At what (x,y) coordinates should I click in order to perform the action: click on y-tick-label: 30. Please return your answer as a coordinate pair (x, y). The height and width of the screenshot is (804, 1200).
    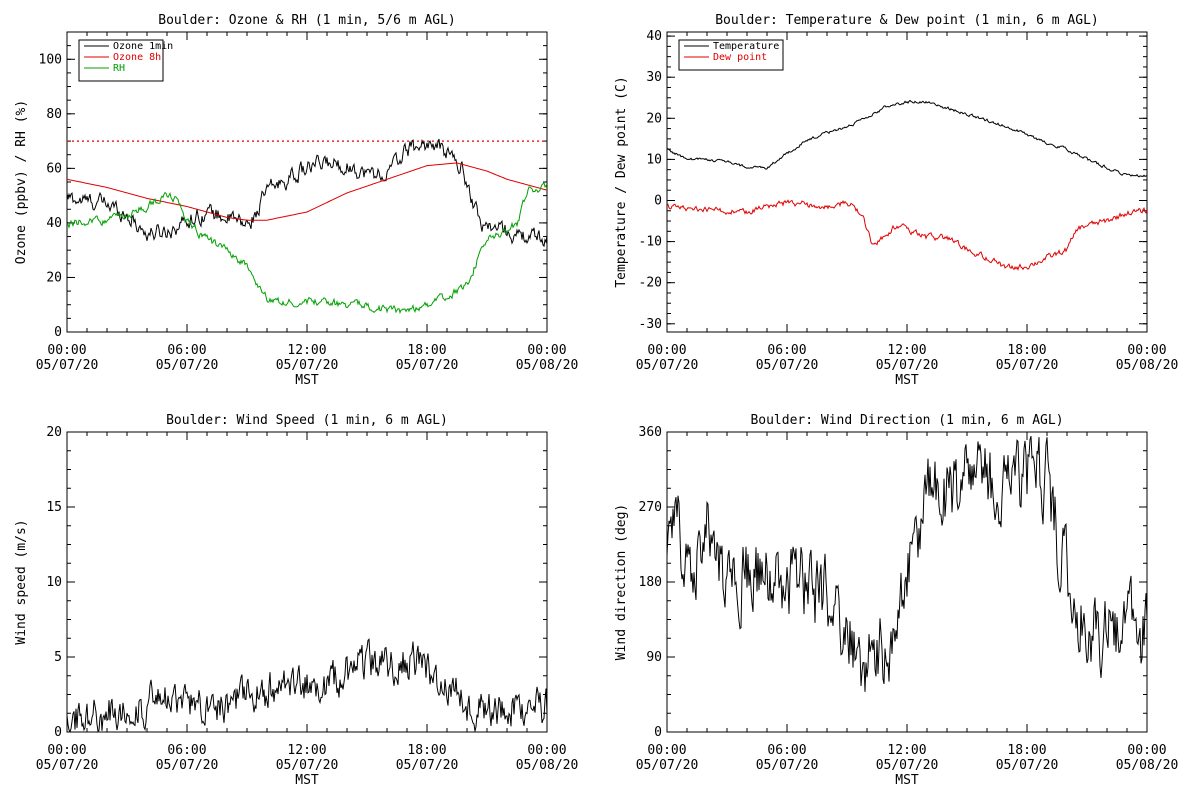
    Looking at the image, I should click on (654, 77).